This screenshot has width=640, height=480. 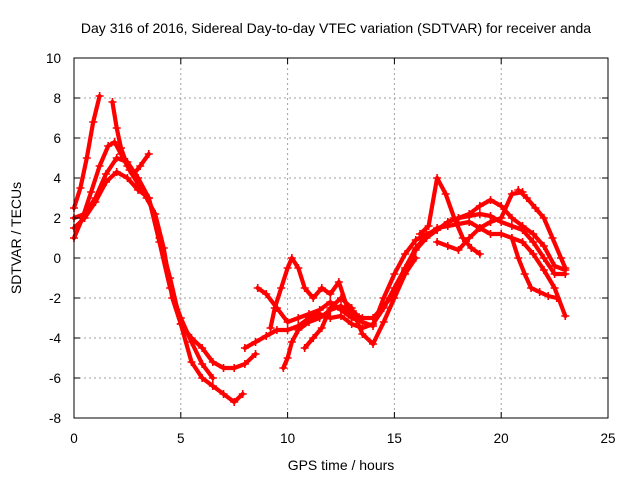 What do you see at coordinates (55, 378) in the screenshot?
I see `y-tick-label: -6` at bounding box center [55, 378].